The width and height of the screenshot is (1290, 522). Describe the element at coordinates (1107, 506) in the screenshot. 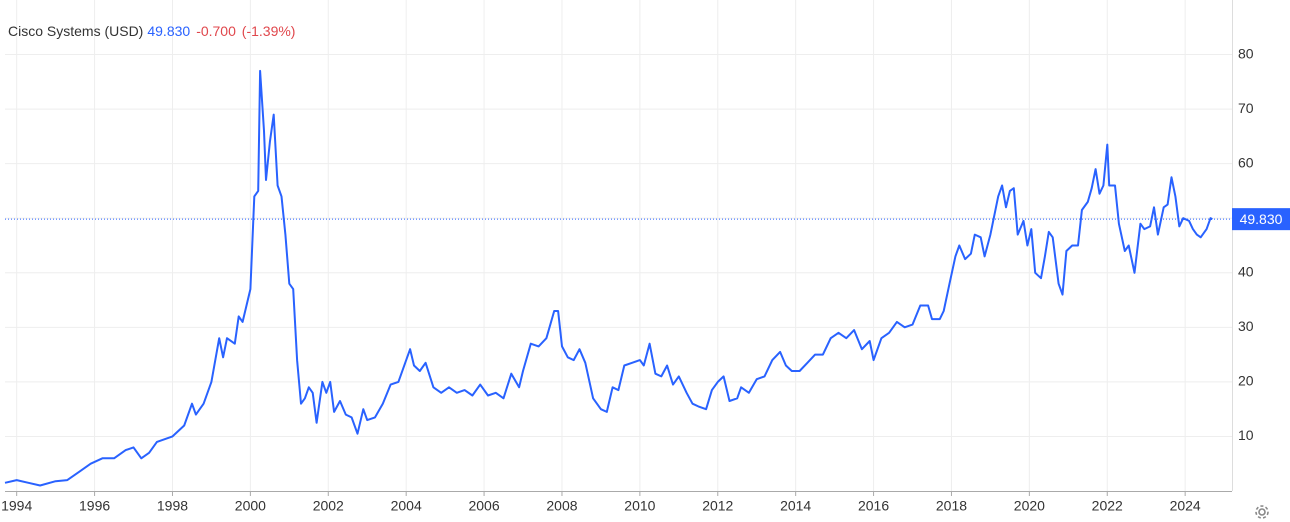

I see `x-tick-label: 2022` at that location.